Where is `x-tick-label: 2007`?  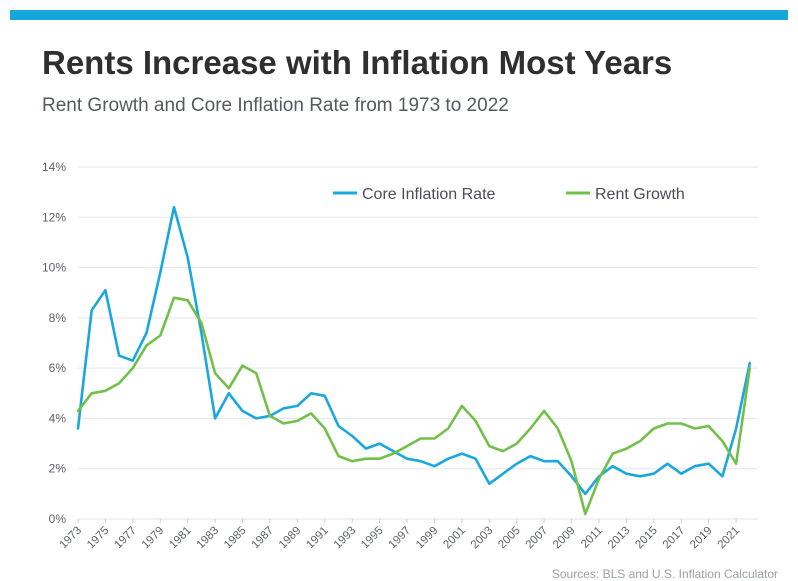
x-tick-label: 2007 is located at coordinates (537, 538).